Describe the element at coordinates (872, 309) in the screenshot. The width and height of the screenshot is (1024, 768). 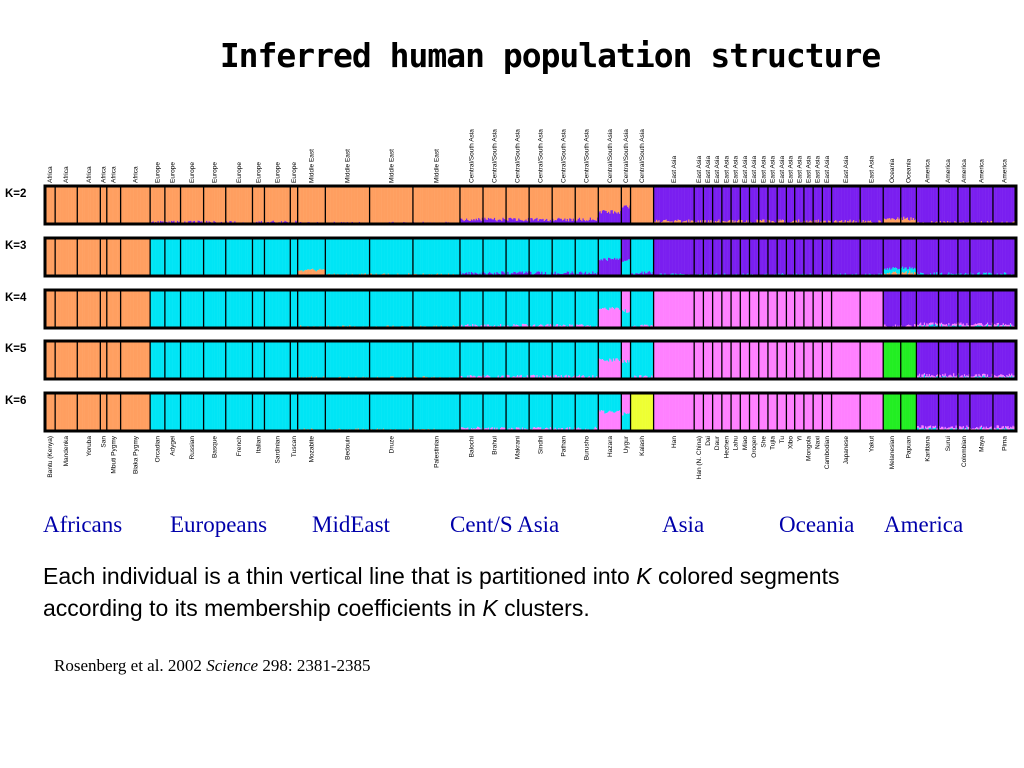
I see `population-block-yakut` at that location.